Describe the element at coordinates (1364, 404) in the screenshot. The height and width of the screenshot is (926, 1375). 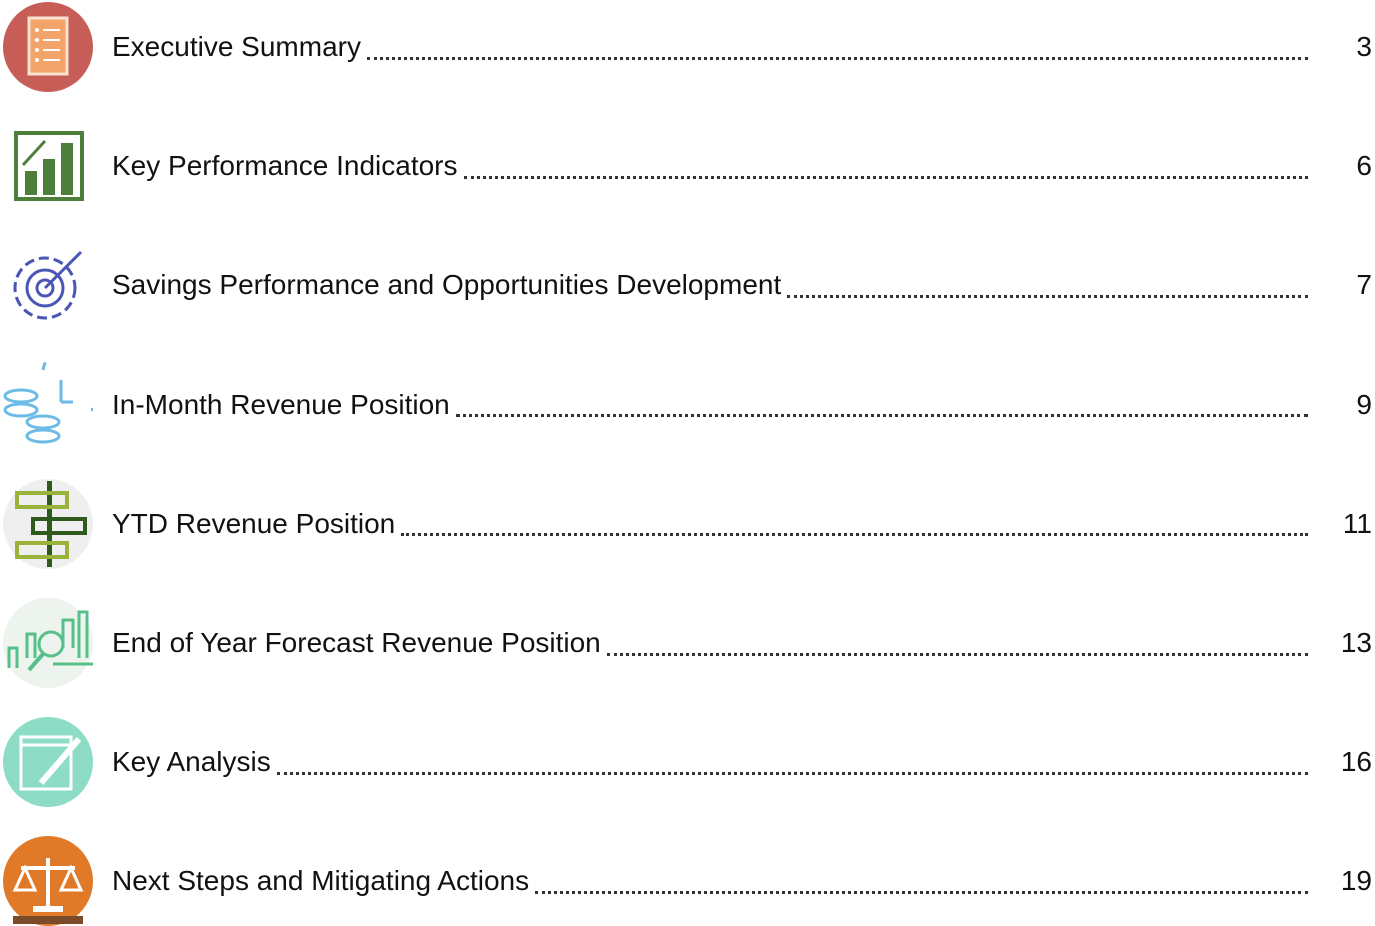
I see `page-number: 9` at that location.